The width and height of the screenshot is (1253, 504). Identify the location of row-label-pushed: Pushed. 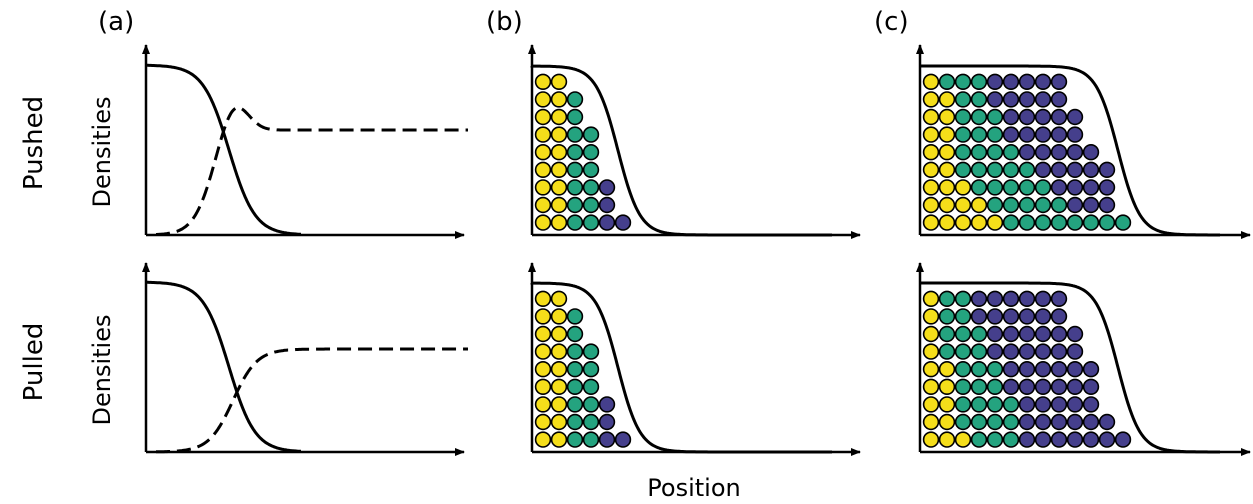
(34, 143).